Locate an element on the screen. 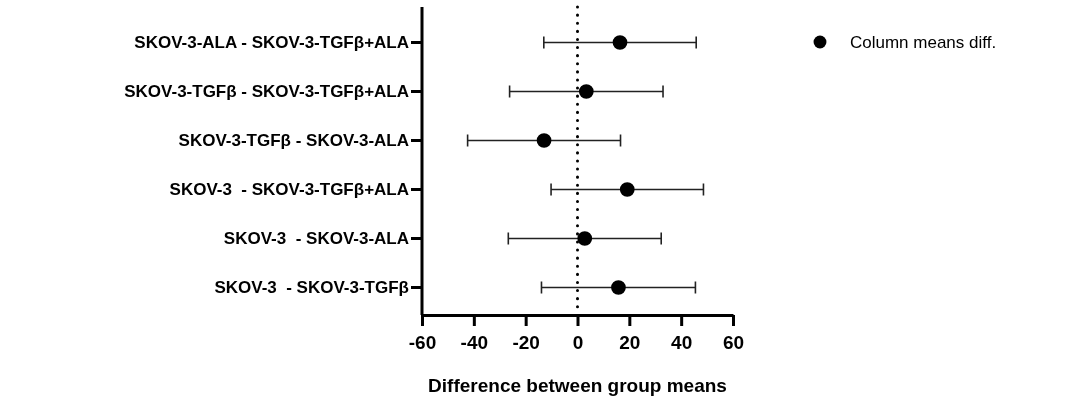 This screenshot has height=407, width=1089. x-axis-title: Difference between group means is located at coordinates (577, 385).